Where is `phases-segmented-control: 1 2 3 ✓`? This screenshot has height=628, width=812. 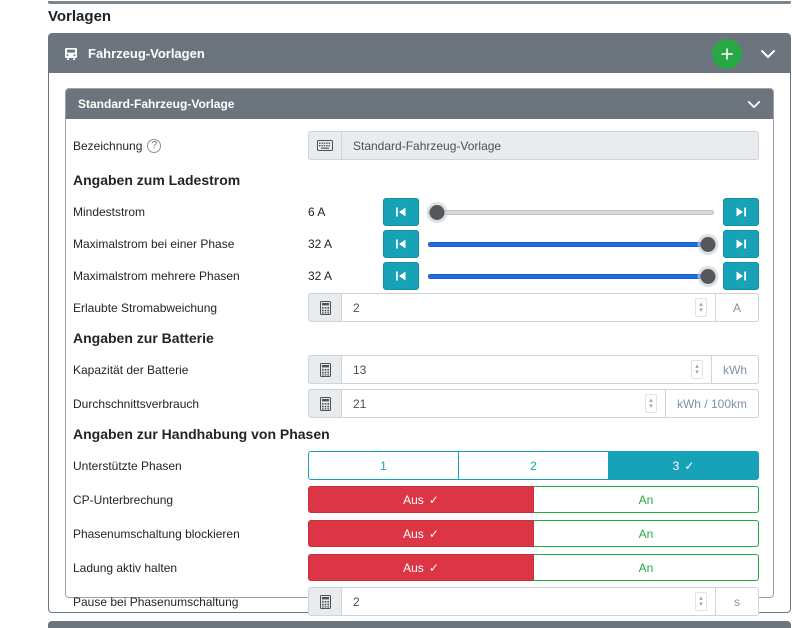 phases-segmented-control: 1 2 3 ✓ is located at coordinates (533, 465).